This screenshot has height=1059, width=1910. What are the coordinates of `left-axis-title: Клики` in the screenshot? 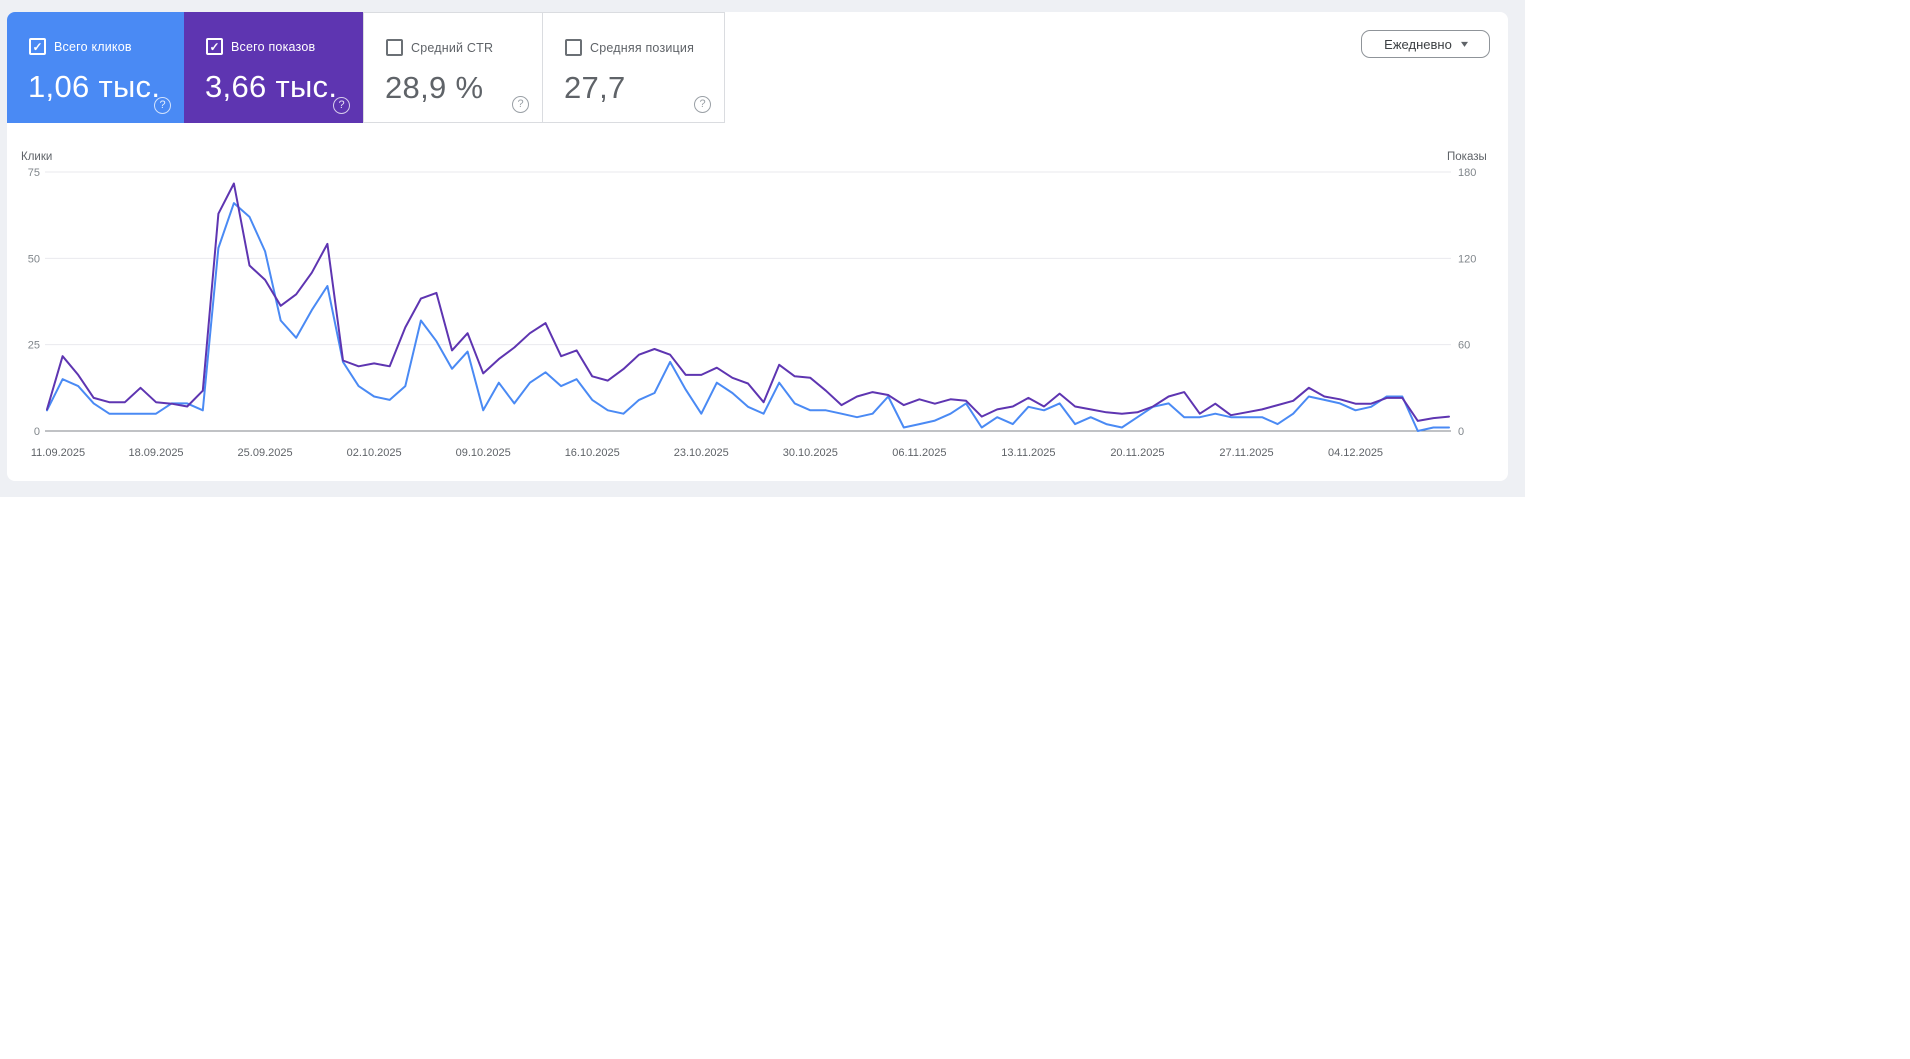 It's located at (37, 157).